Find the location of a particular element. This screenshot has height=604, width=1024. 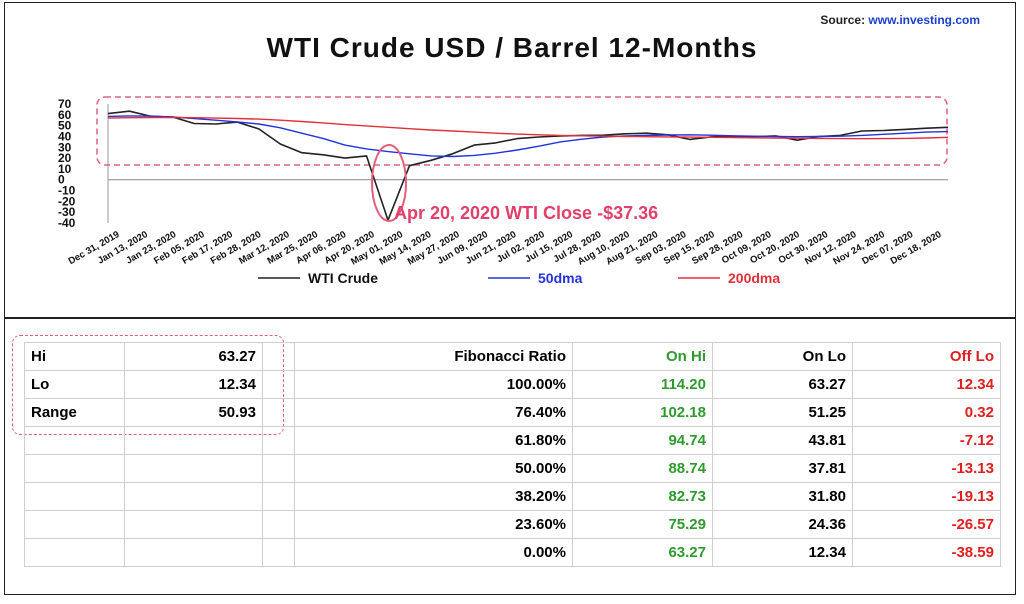

off-lo-cell: -38.59 is located at coordinates (926, 552).